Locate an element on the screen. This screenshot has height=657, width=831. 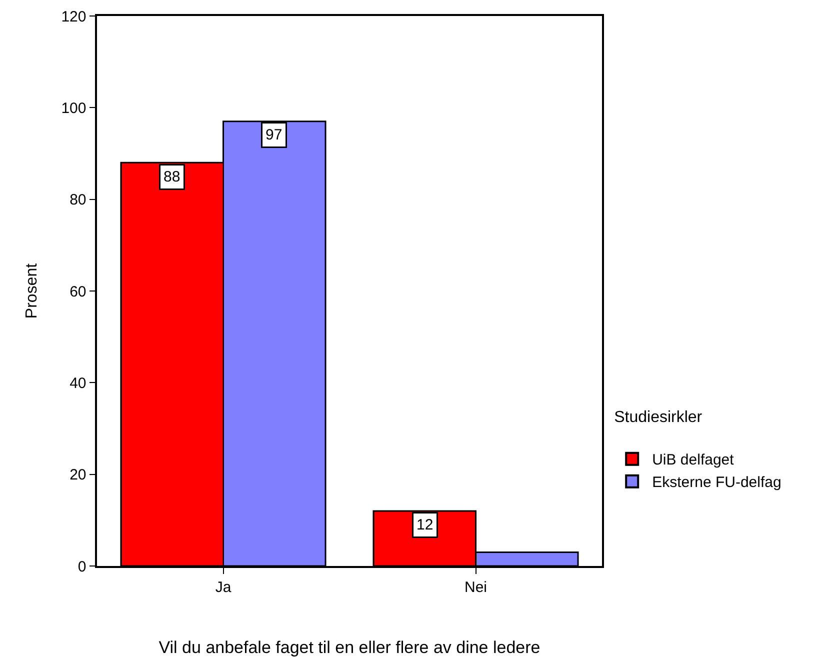
legend-label: UiB delfaget is located at coordinates (693, 460).